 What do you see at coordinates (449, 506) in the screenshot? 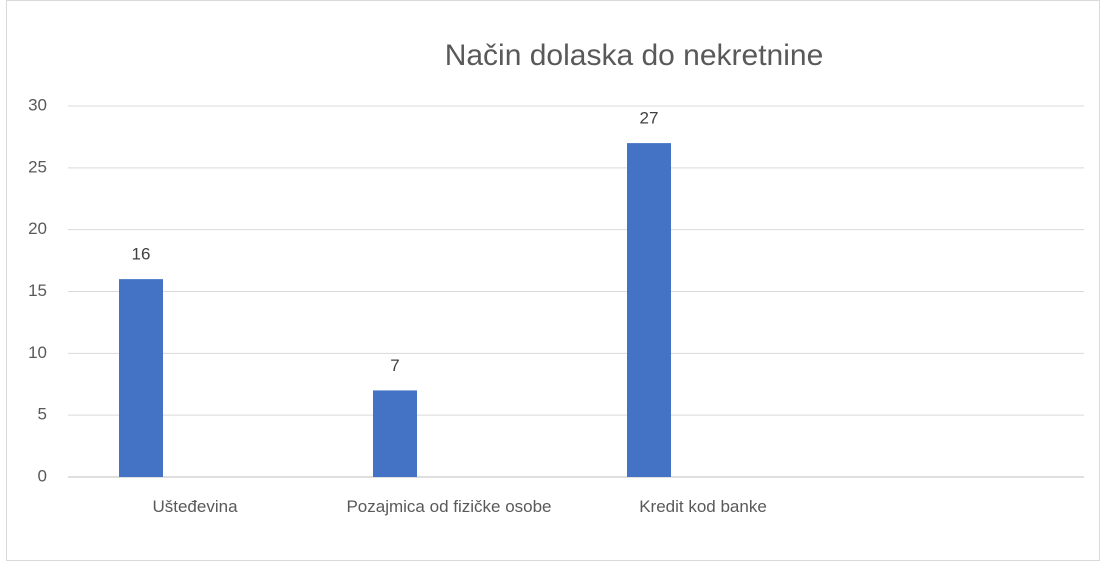
I see `x-tick-label: Pozajmica od fizičke osobe` at bounding box center [449, 506].